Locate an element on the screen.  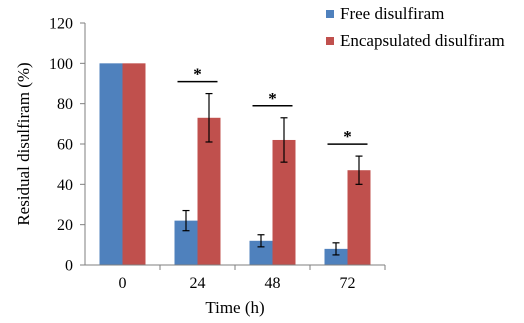
y-tick-label: 120 is located at coordinates (61, 24).